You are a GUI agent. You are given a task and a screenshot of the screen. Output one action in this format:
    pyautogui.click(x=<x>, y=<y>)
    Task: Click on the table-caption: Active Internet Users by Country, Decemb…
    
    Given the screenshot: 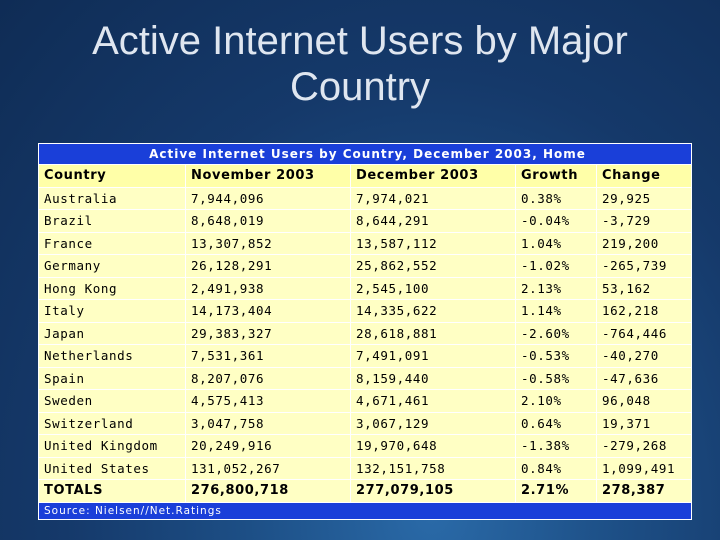 What is the action you would take?
    pyautogui.click(x=365, y=154)
    